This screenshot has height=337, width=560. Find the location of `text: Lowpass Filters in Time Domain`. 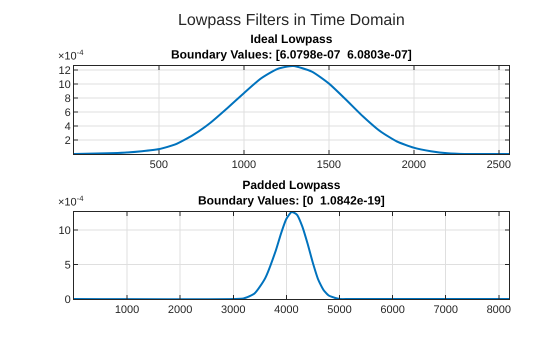

text: Lowpass Filters in Time Domain is located at coordinates (291, 20).